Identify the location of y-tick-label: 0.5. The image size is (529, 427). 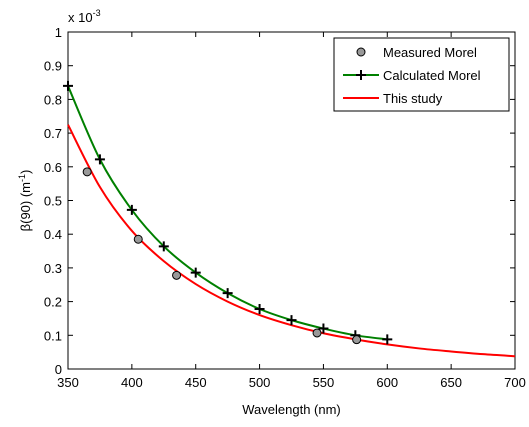
(53, 201).